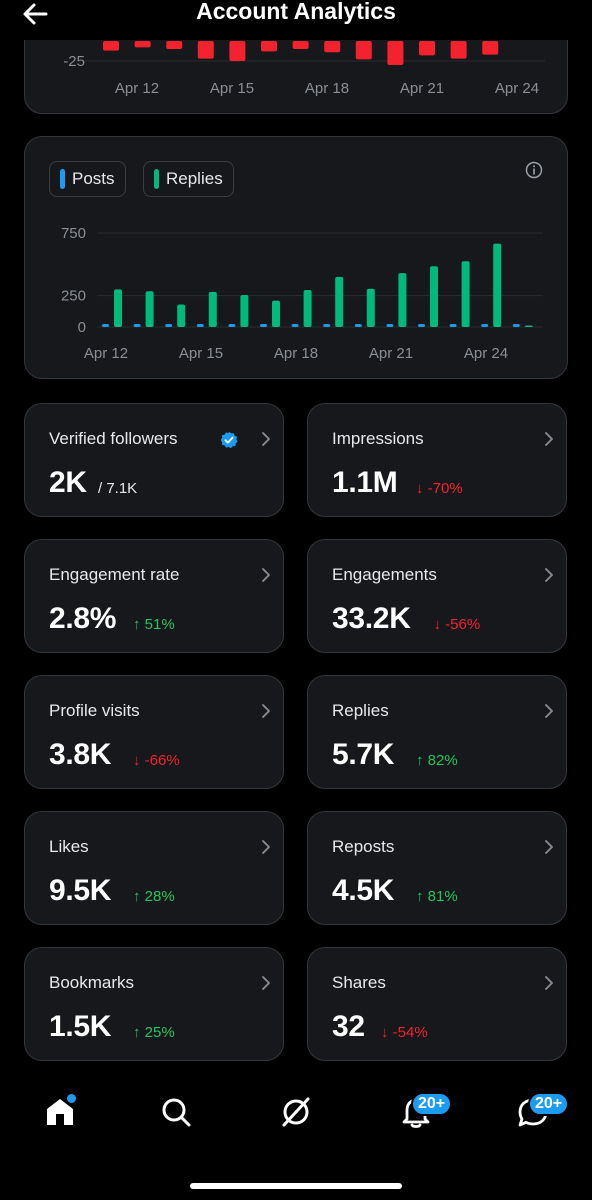 The image size is (592, 1200). I want to click on metric-card-impressions: Impressions 1.1M ↓ -70%, so click(437, 460).